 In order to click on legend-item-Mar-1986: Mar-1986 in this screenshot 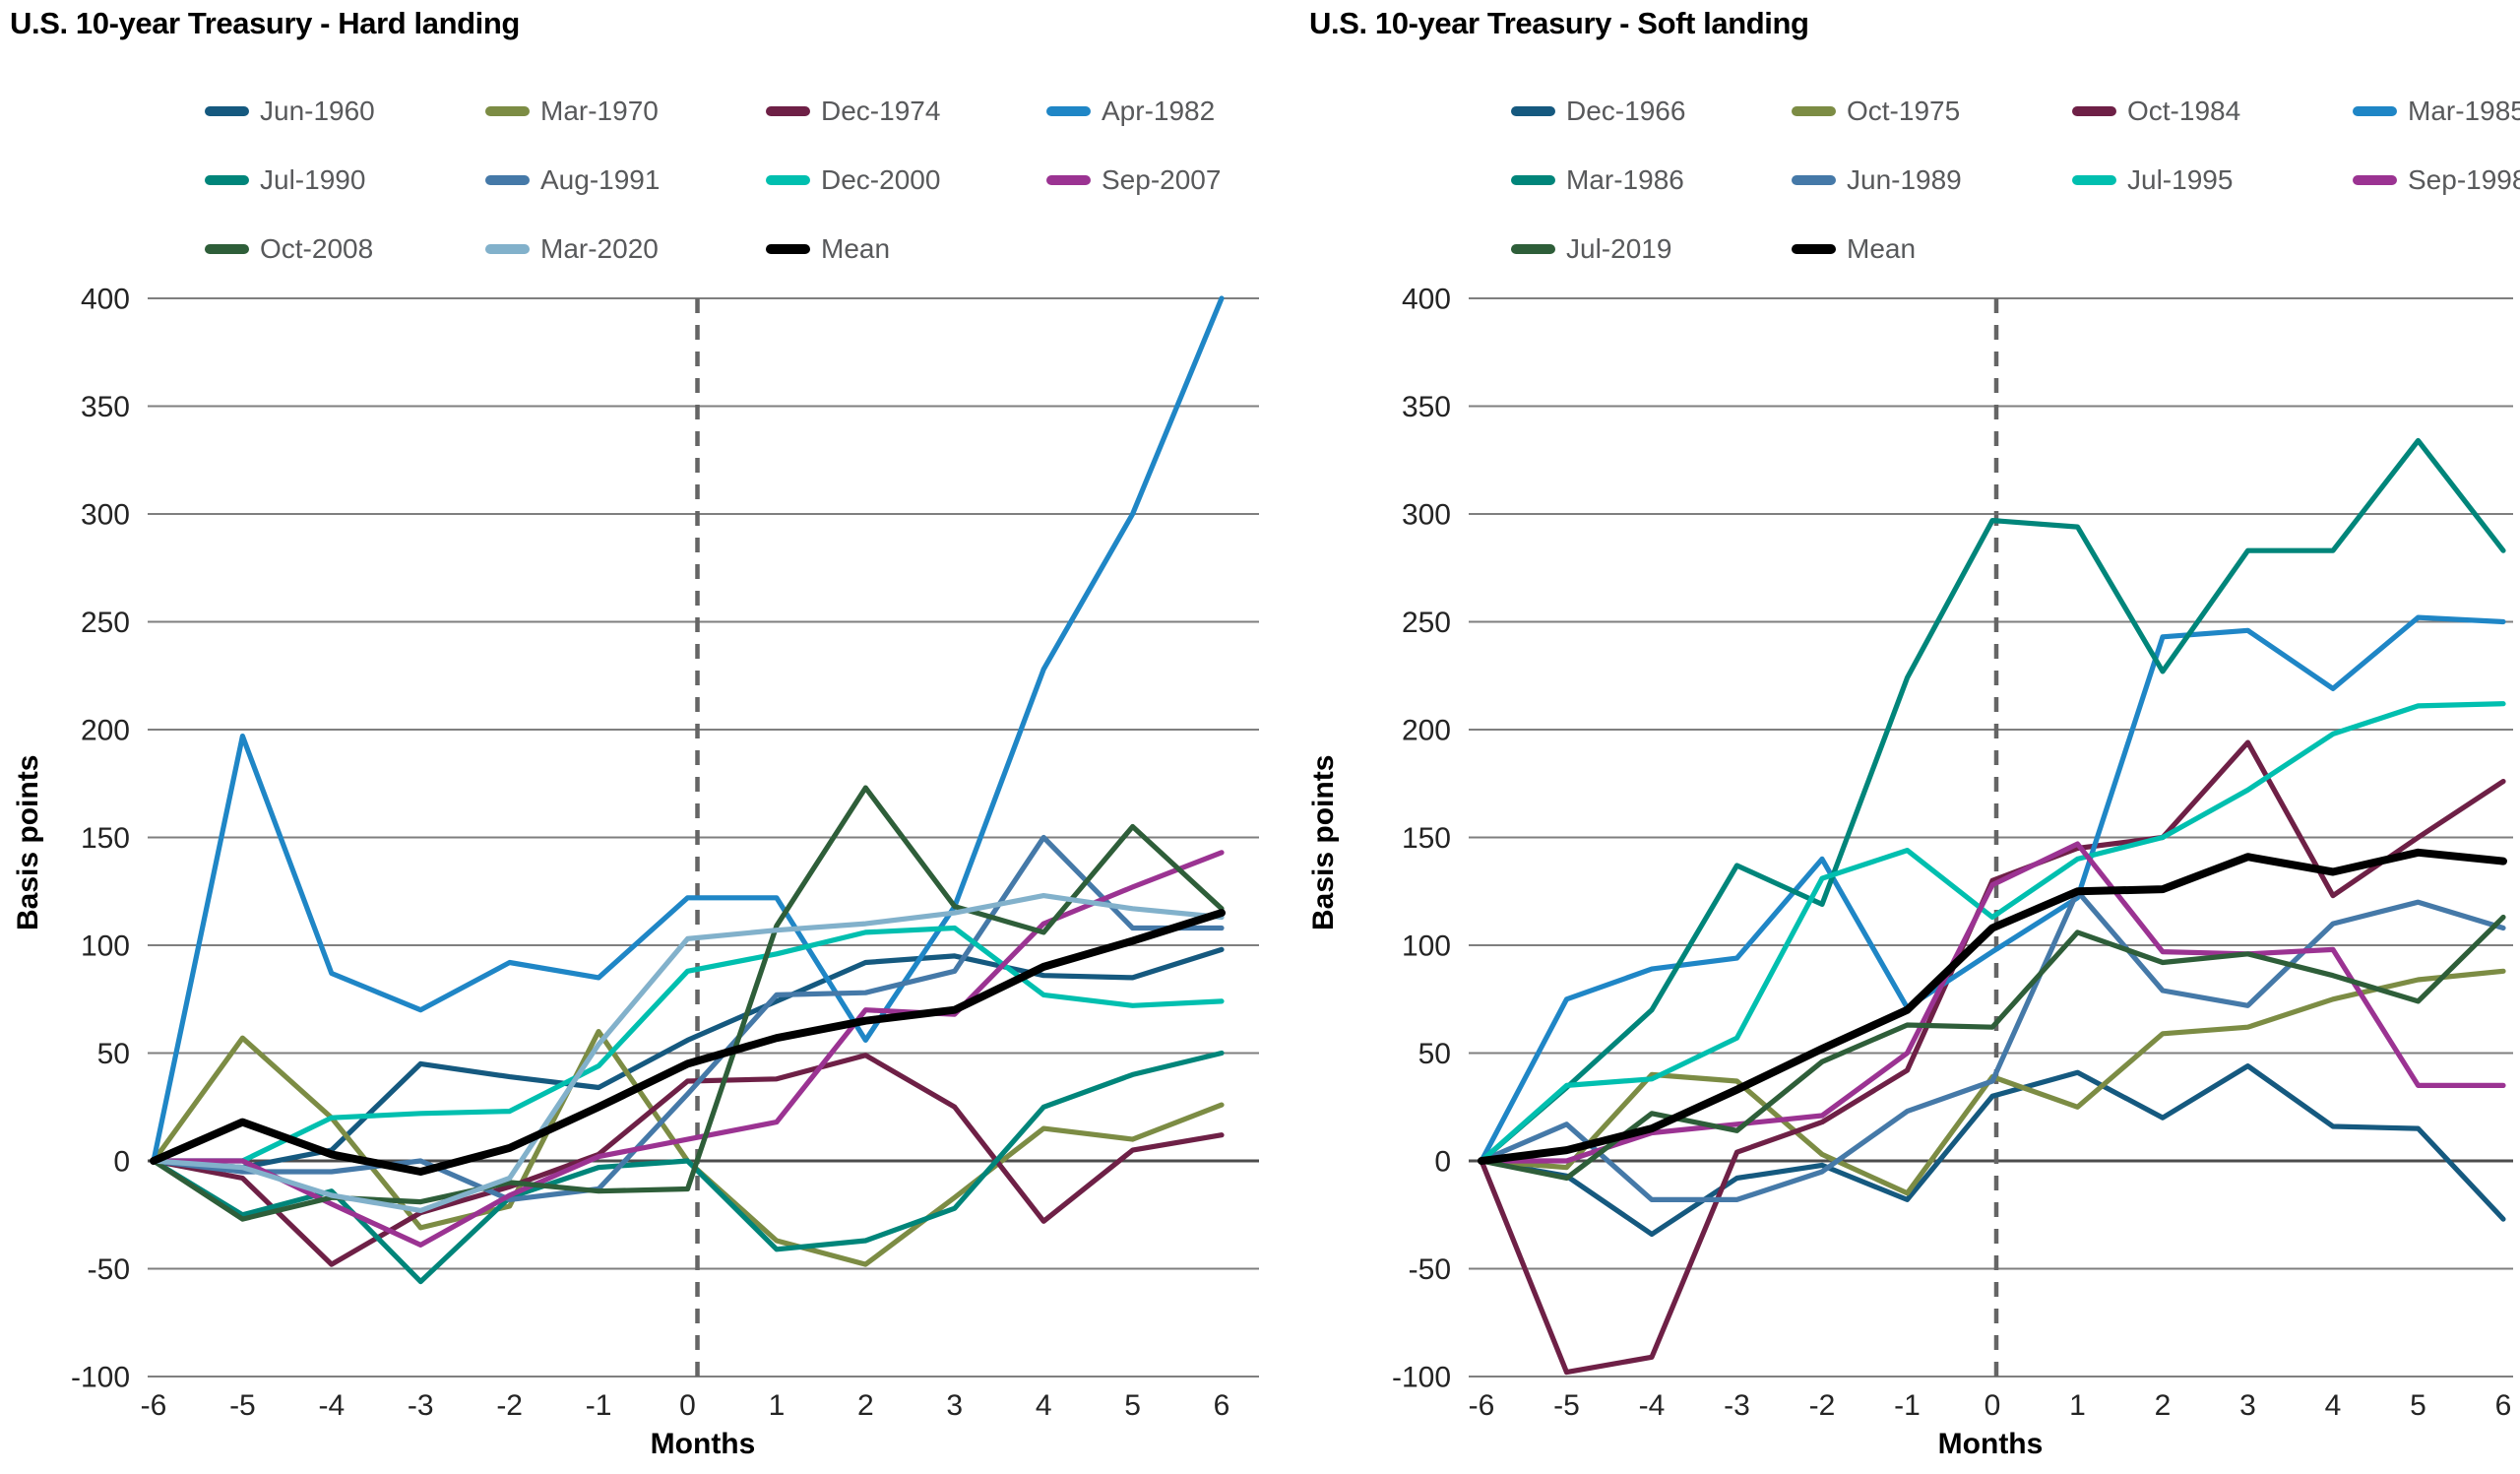, I will do `click(1651, 181)`.